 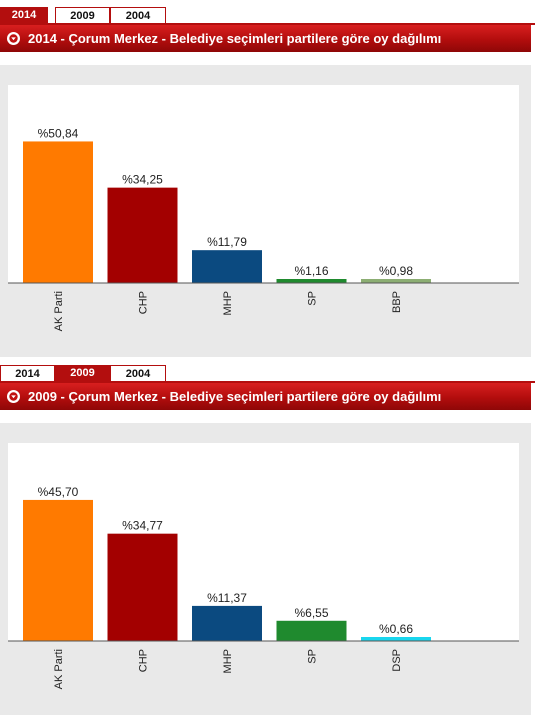 What do you see at coordinates (142, 526) in the screenshot?
I see `data-label: %34,77` at bounding box center [142, 526].